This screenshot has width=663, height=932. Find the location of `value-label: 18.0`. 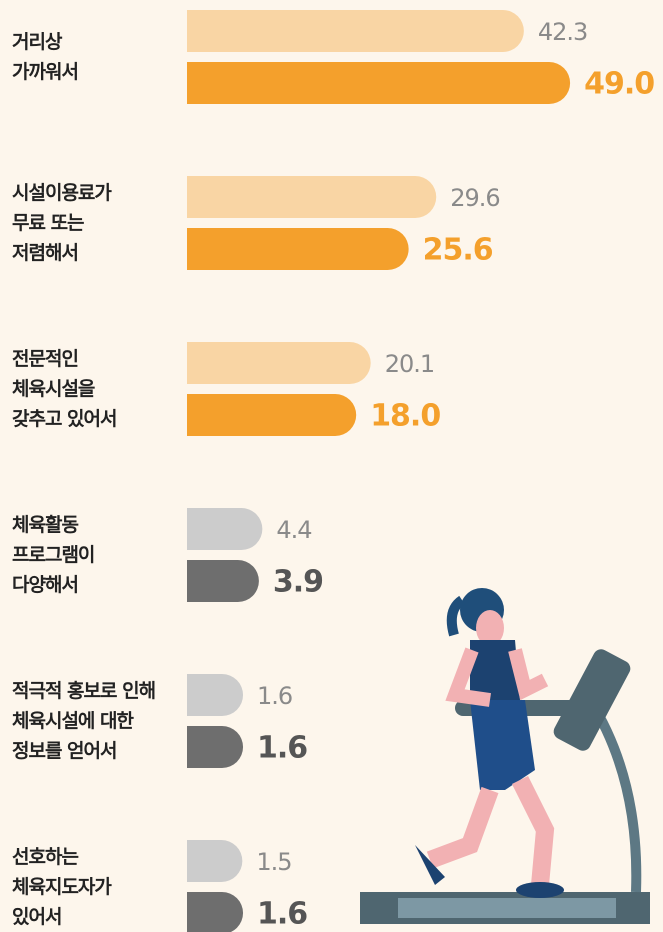

value-label: 18.0 is located at coordinates (405, 416).